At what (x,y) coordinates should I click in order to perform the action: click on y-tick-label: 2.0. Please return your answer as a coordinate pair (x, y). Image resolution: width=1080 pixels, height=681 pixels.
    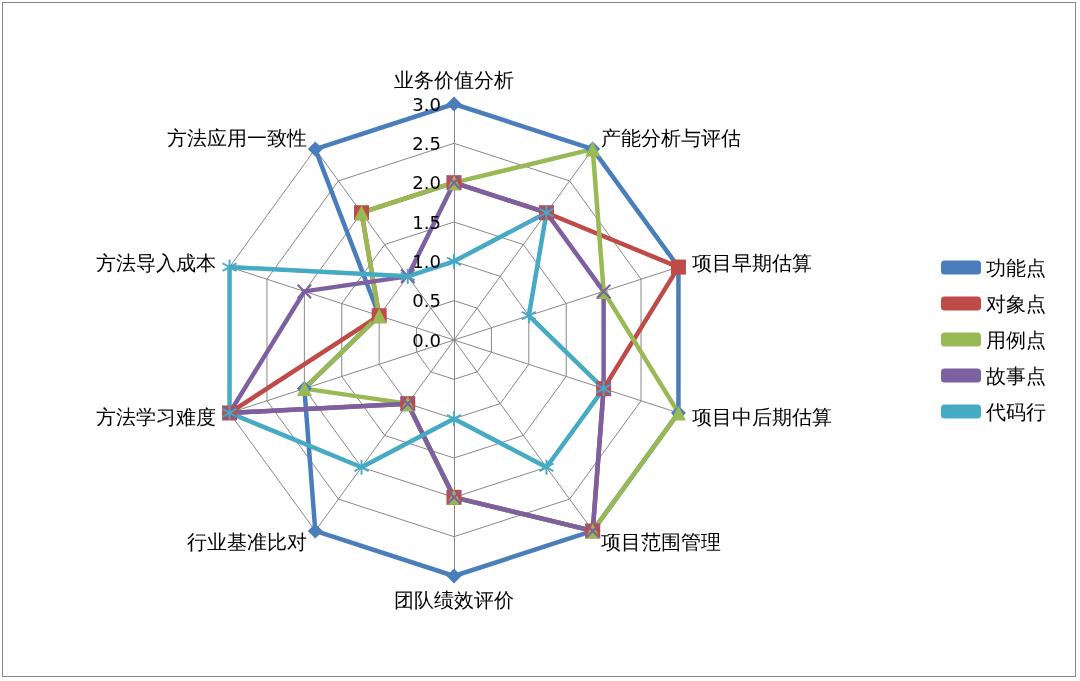
    Looking at the image, I should click on (426, 183).